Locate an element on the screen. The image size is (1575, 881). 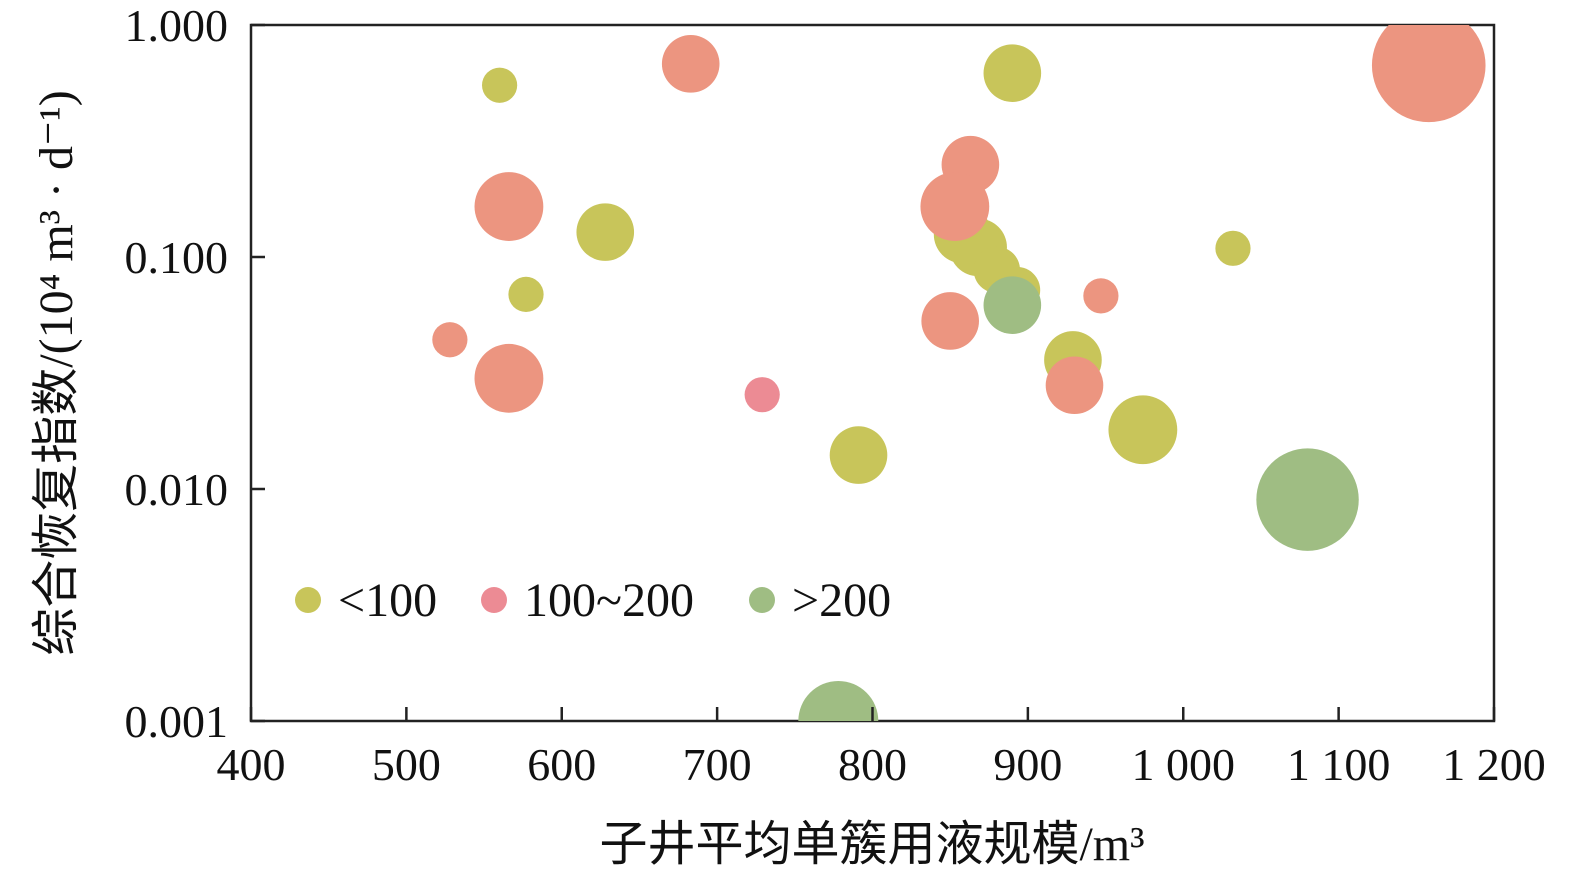
x-axis-title: 子井平均单簇用液规模/m³ is located at coordinates (871, 844).